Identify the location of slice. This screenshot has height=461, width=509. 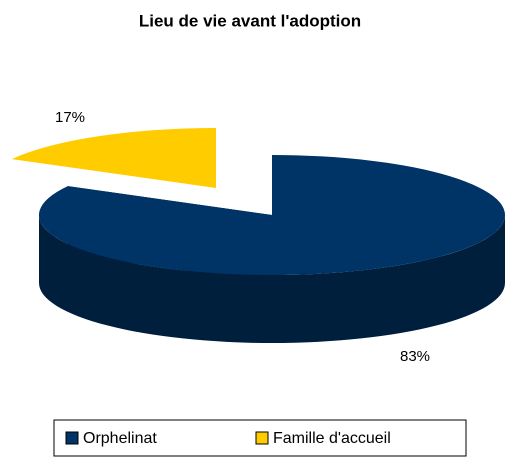
(113, 157).